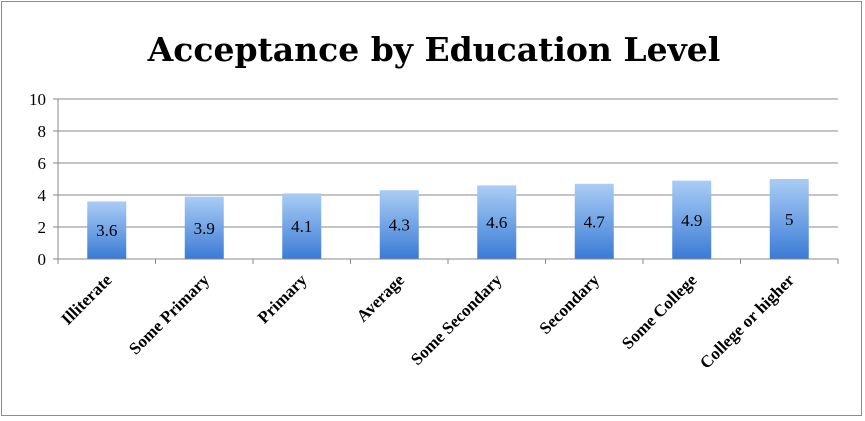 The image size is (865, 421). Describe the element at coordinates (456, 319) in the screenshot. I see `x-category-label: Some Secondary` at that location.